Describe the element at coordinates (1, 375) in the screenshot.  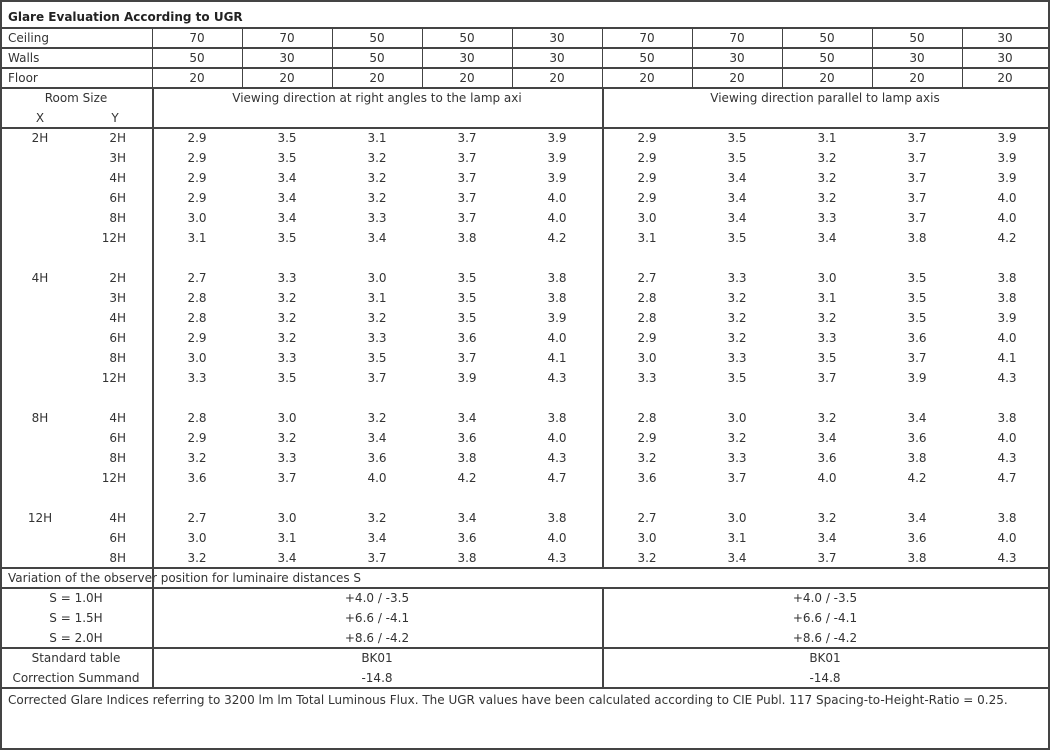
I see `border-left` at that location.